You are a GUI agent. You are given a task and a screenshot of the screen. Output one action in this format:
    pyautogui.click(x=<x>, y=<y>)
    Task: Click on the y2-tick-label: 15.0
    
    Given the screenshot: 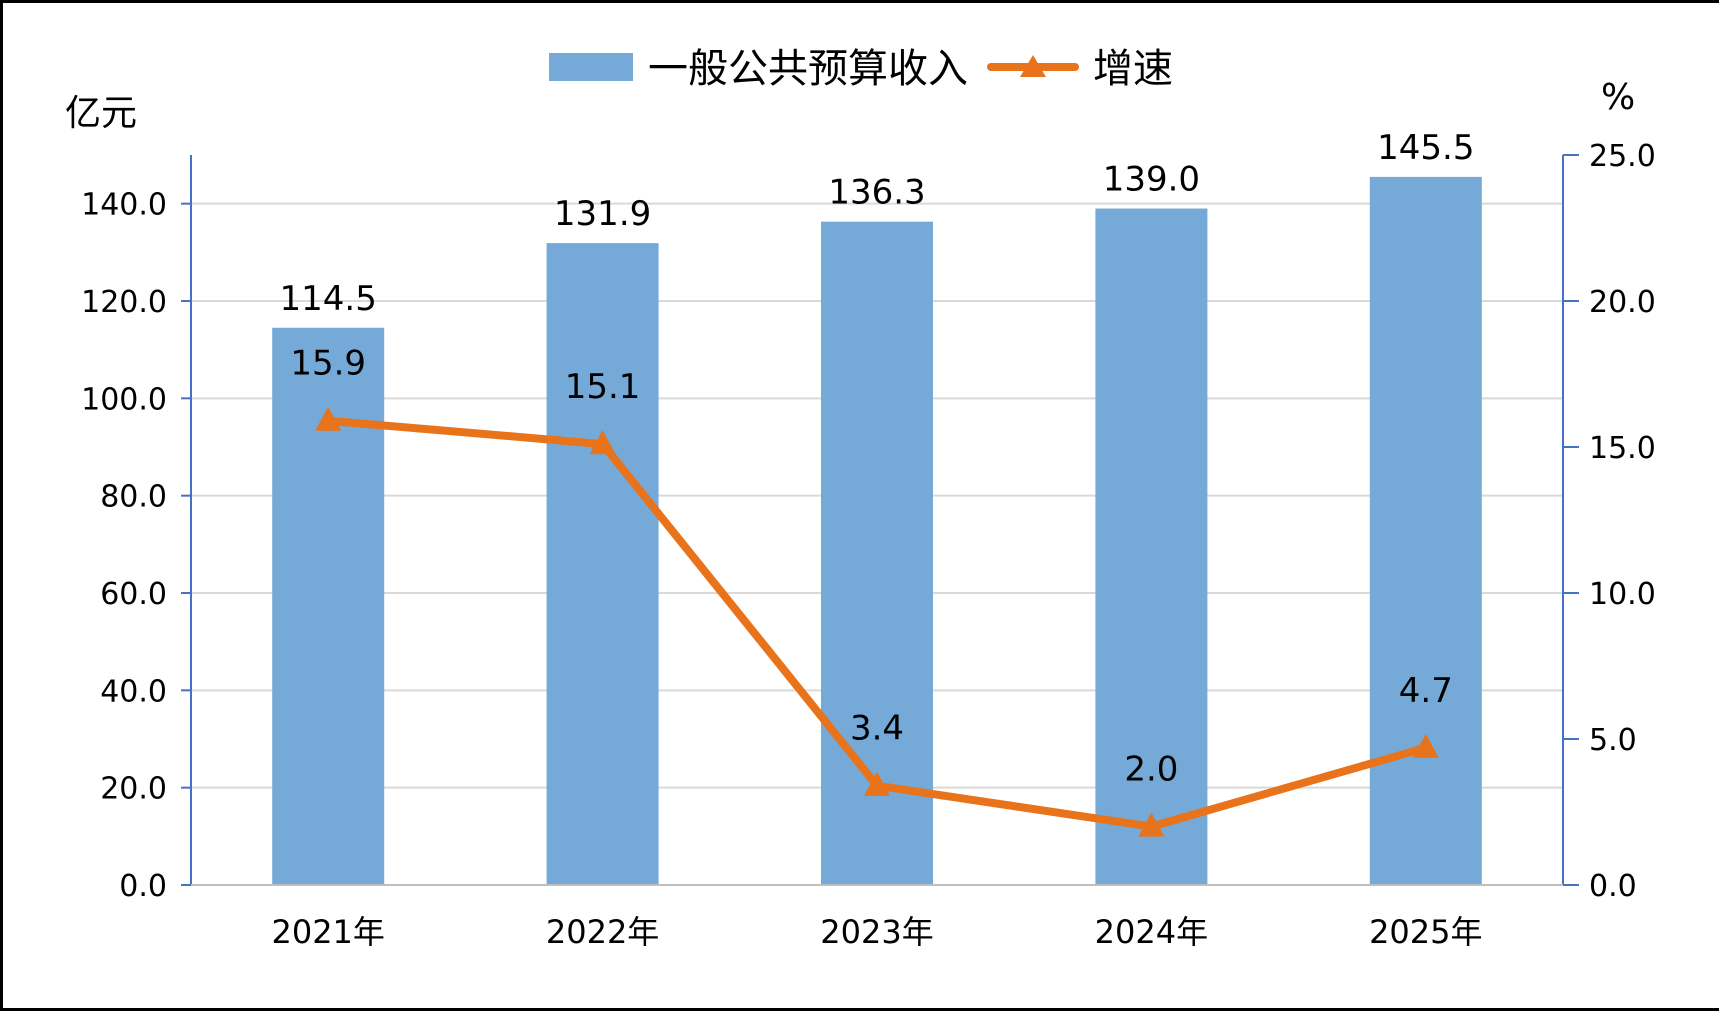 What is the action you would take?
    pyautogui.click(x=1622, y=448)
    